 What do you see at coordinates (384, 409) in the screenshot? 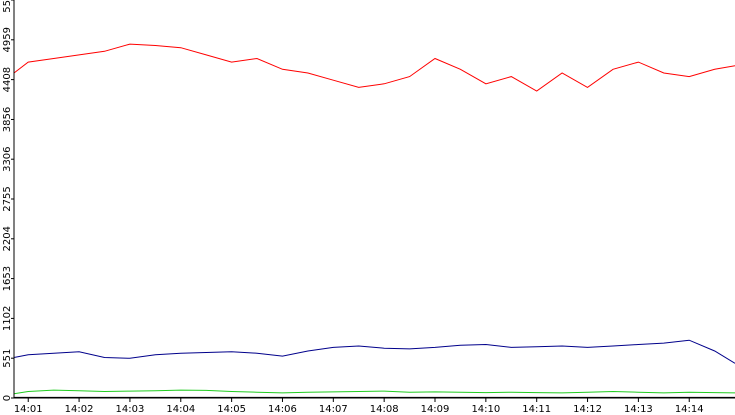
I see `x-tick-label: 14:08` at bounding box center [384, 409].